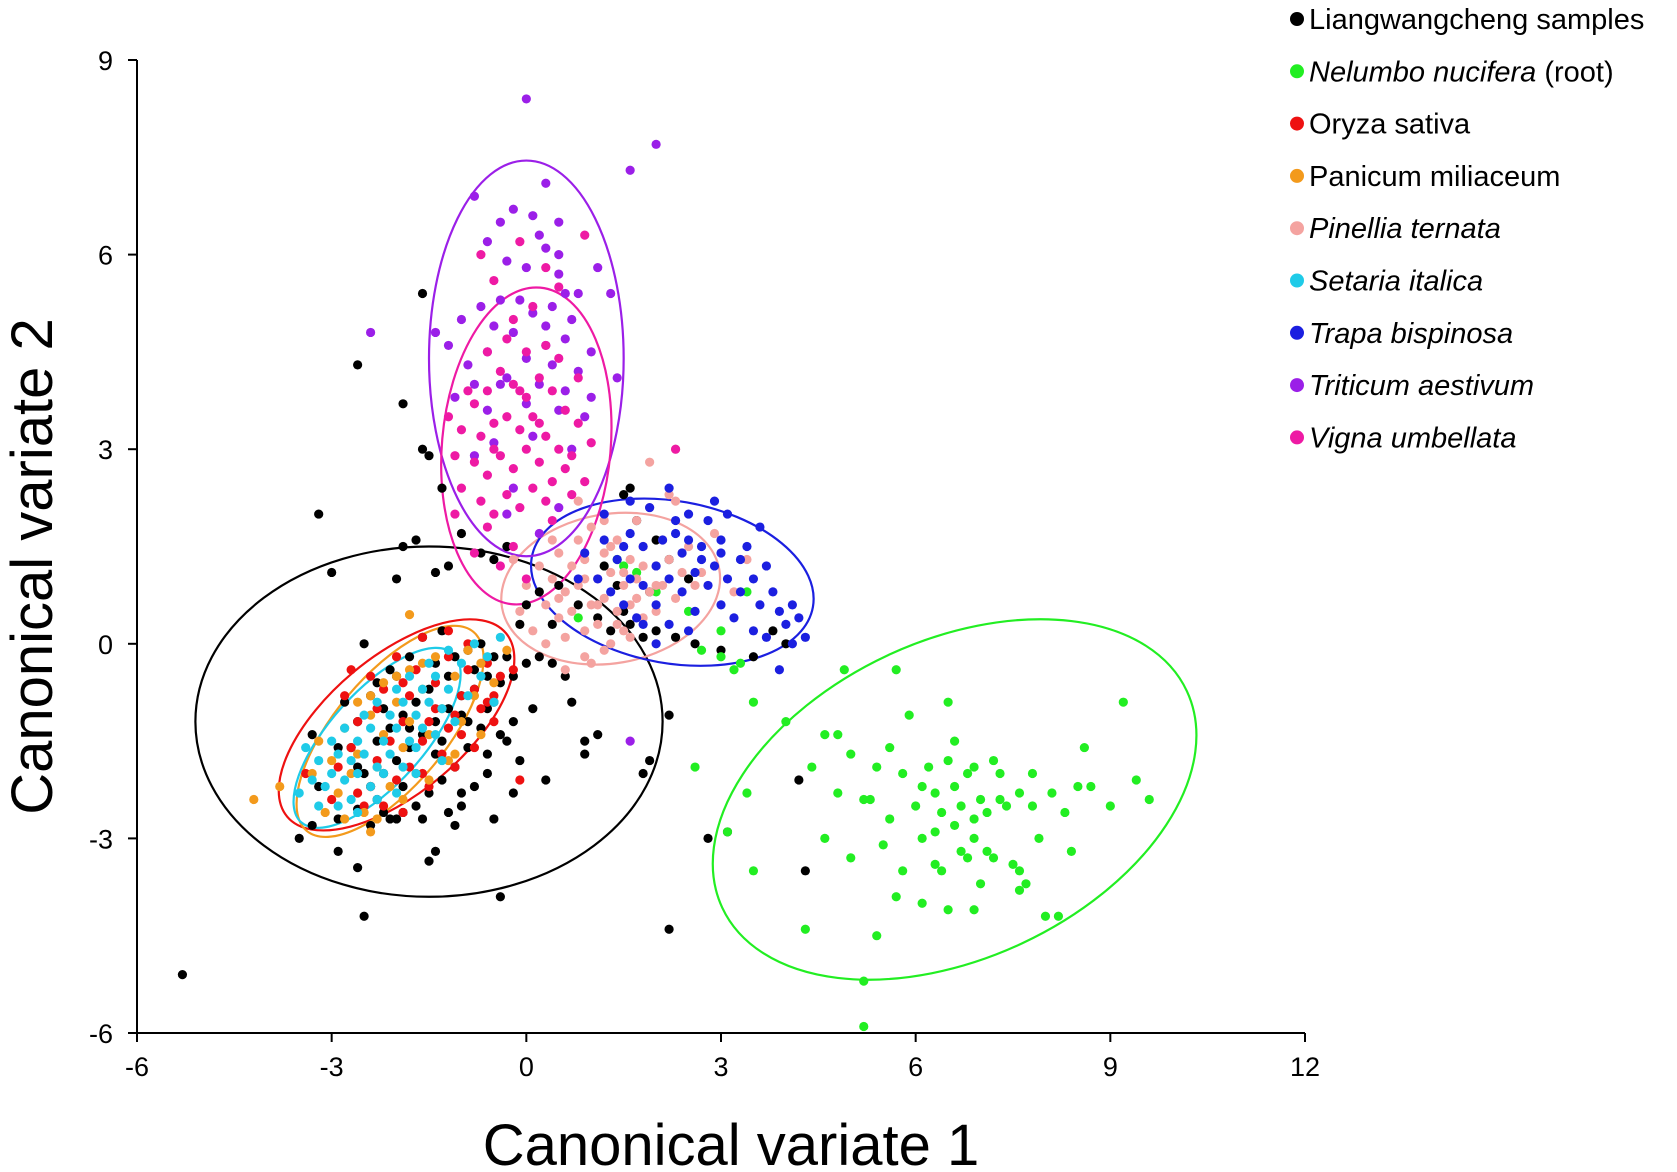  I want to click on legend-item-oryza-sativa: Oryza sativa, so click(1380, 125).